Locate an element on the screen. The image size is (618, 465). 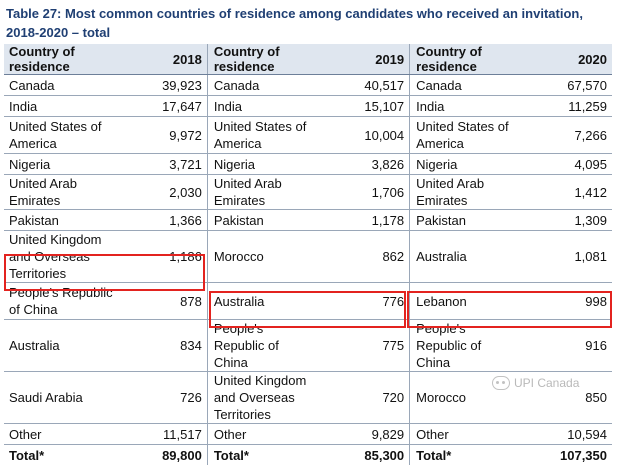
value-cell: 3,826 is located at coordinates (365, 164).